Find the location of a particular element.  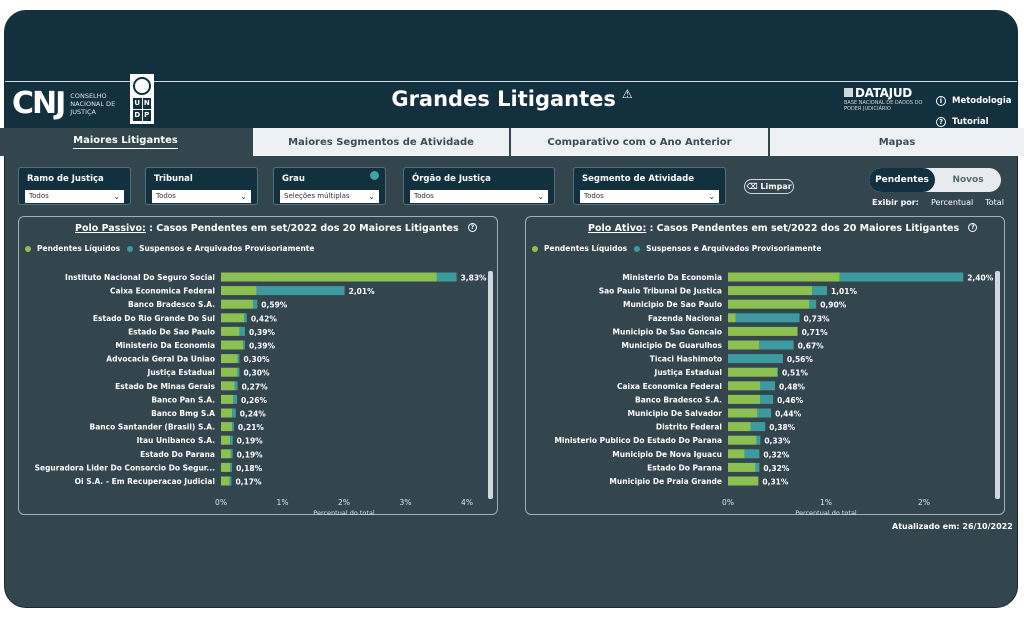

data-label: 0,18% is located at coordinates (249, 468).